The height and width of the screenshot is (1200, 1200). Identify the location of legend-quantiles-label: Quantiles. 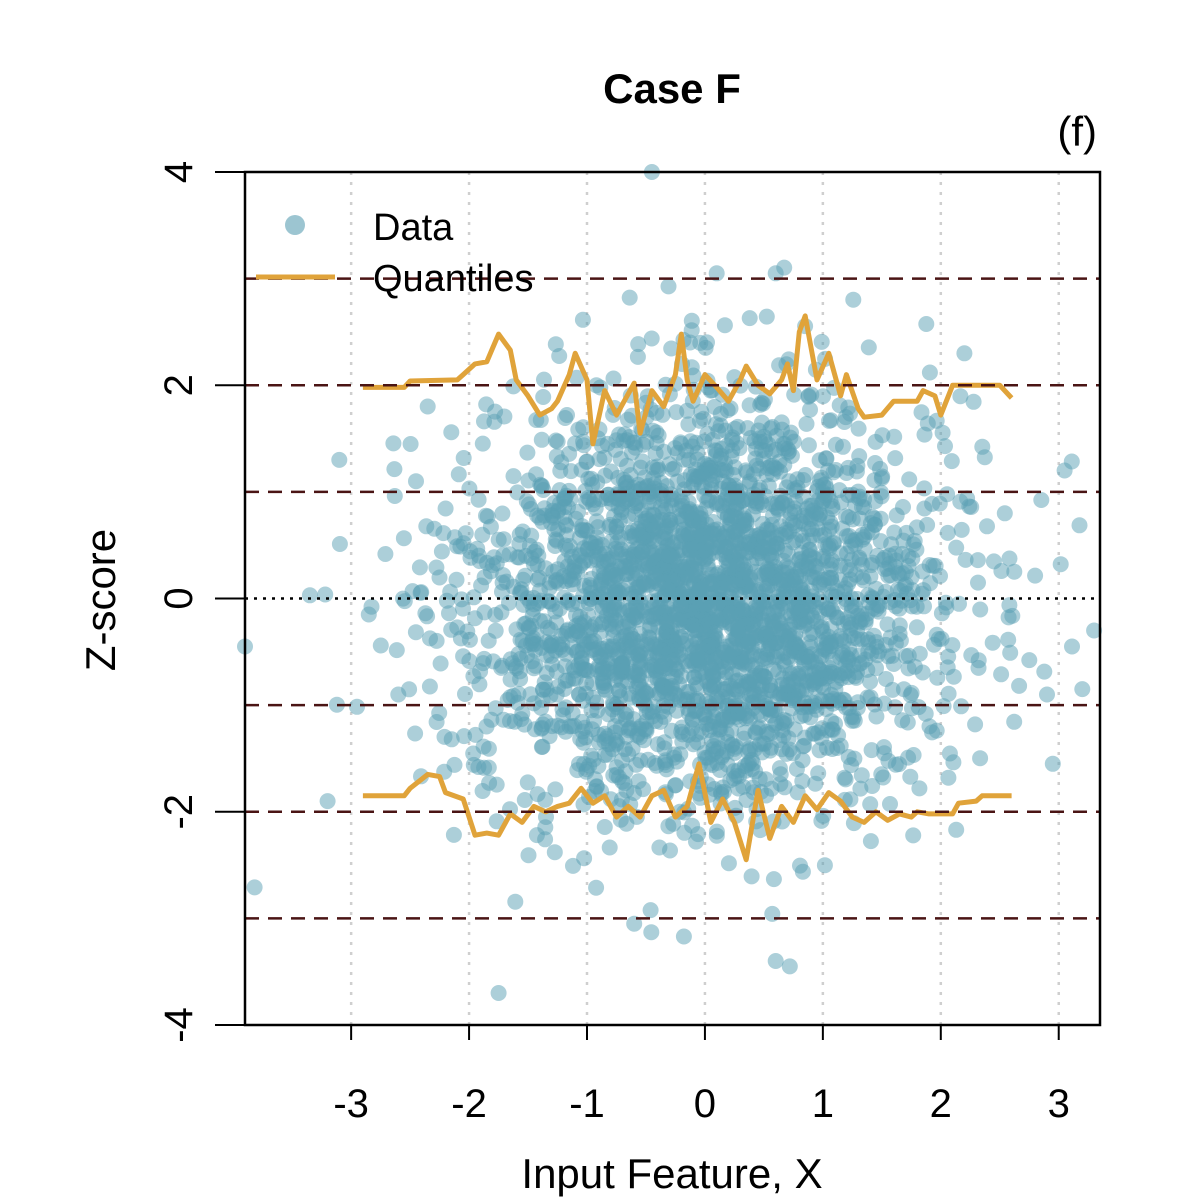
(453, 279).